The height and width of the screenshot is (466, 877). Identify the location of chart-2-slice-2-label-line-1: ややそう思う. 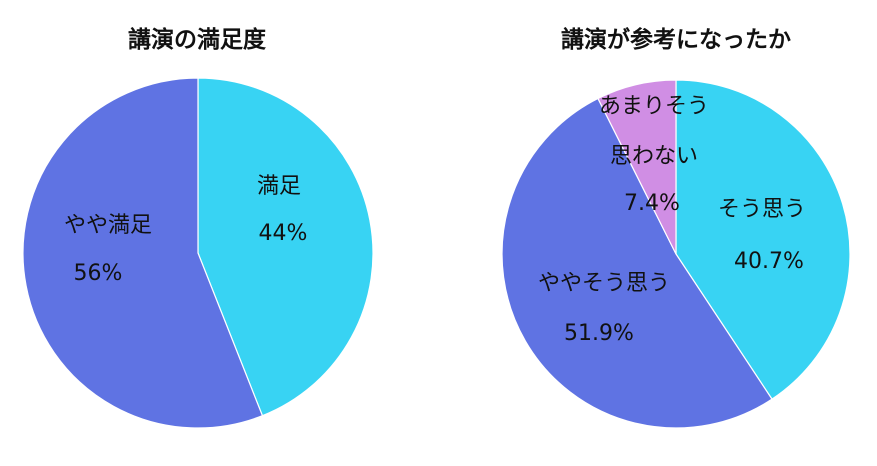
(604, 283).